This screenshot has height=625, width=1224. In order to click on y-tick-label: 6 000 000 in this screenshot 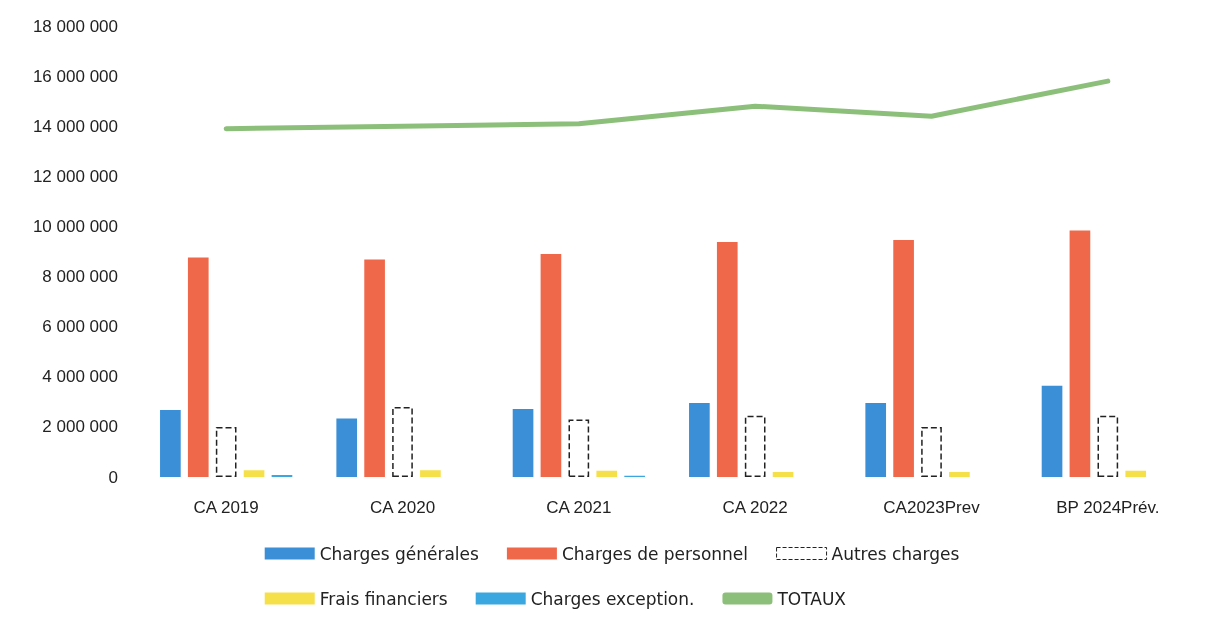, I will do `click(80, 327)`.